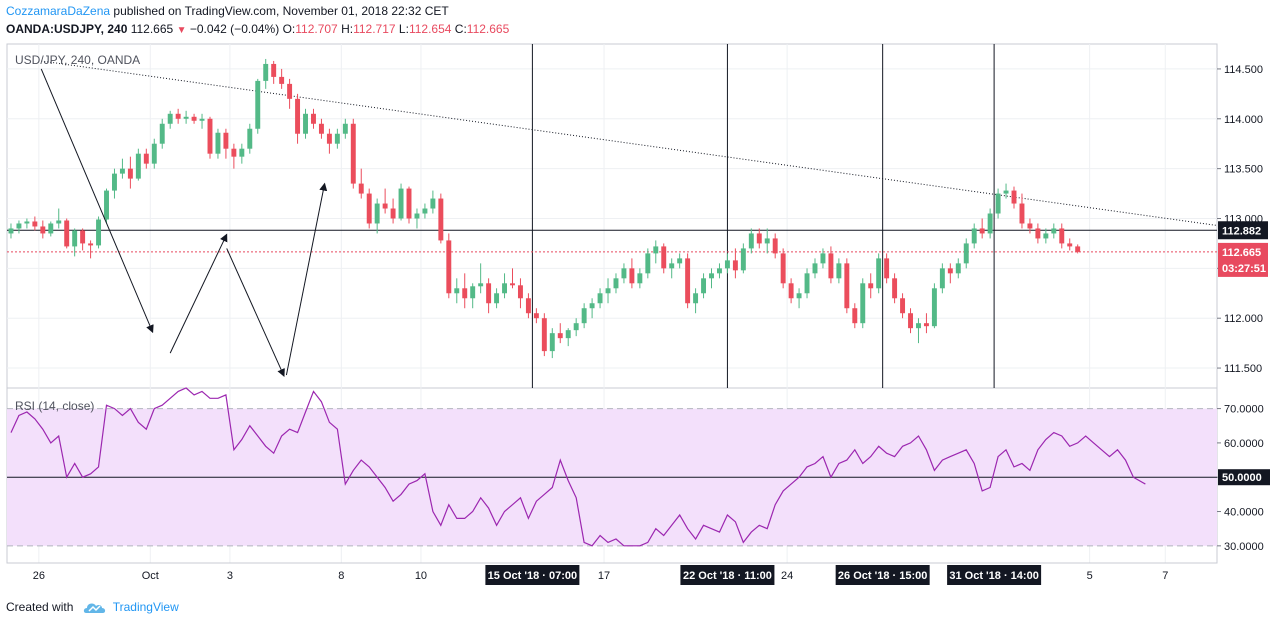 The height and width of the screenshot is (625, 1274). What do you see at coordinates (403, 29) in the screenshot?
I see `low-label: L:` at bounding box center [403, 29].